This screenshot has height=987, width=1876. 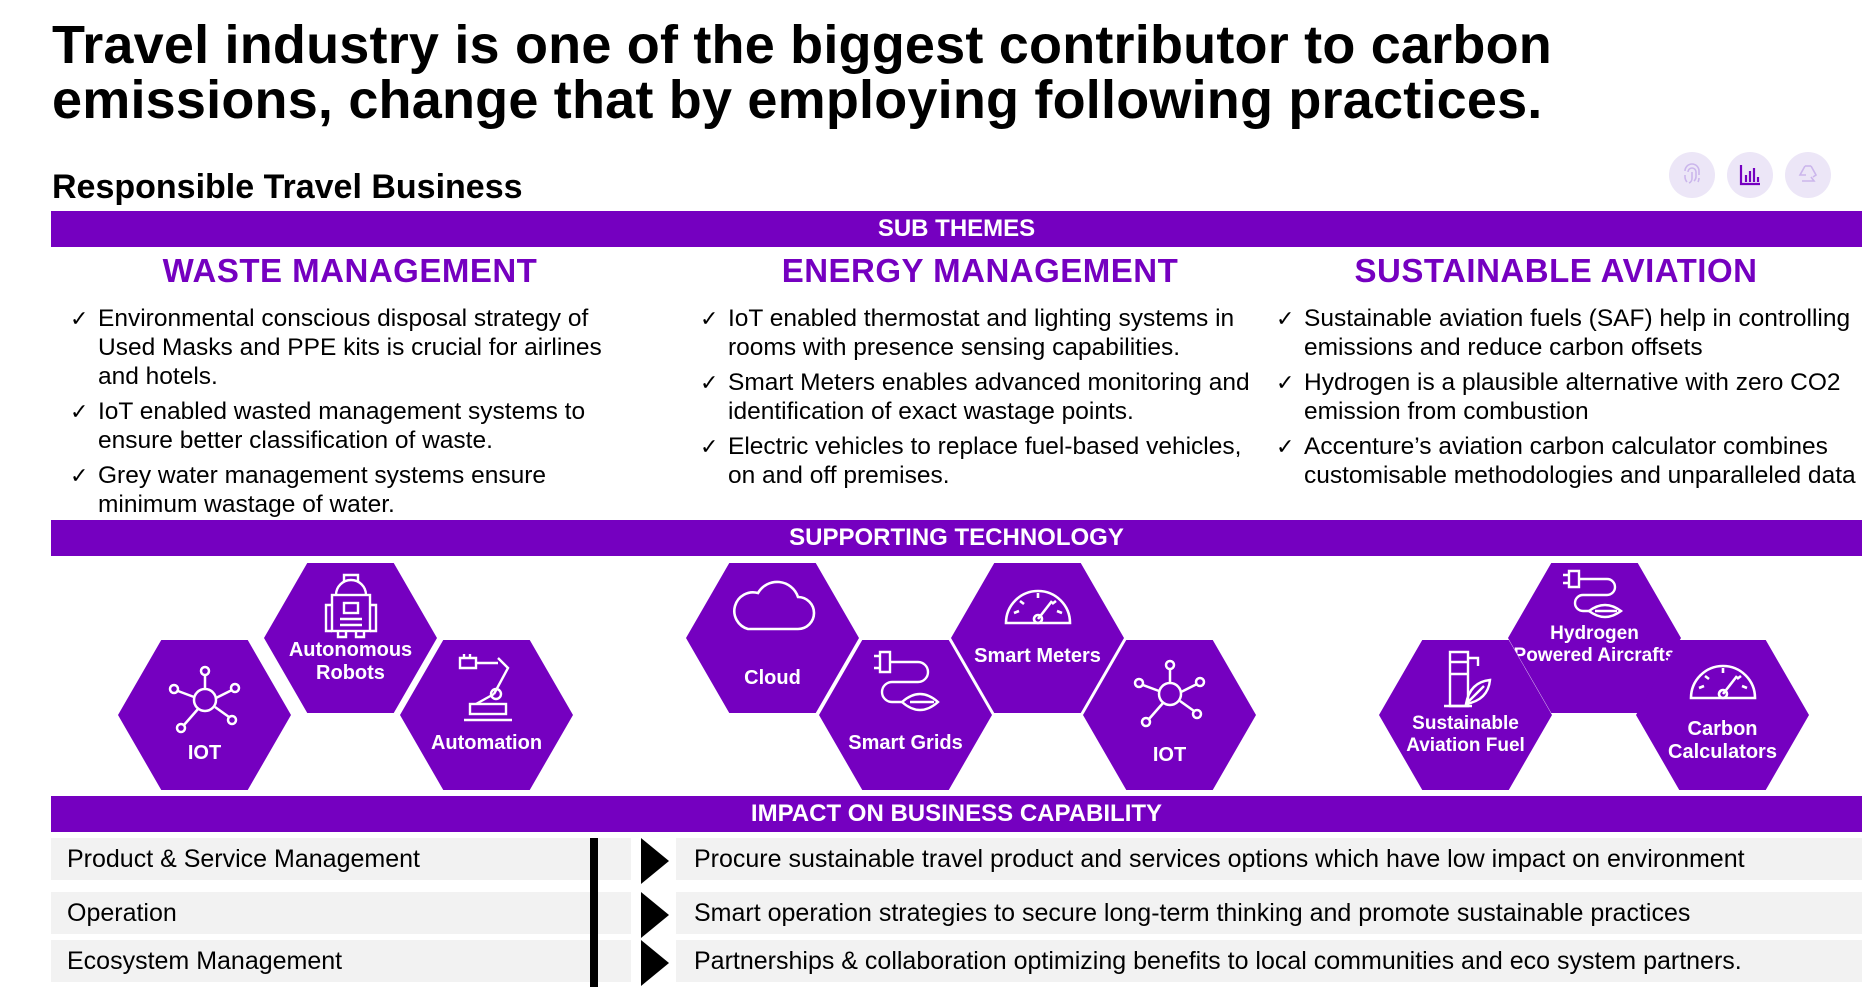 I want to click on capability-name: Product & Service Management, so click(x=341, y=859).